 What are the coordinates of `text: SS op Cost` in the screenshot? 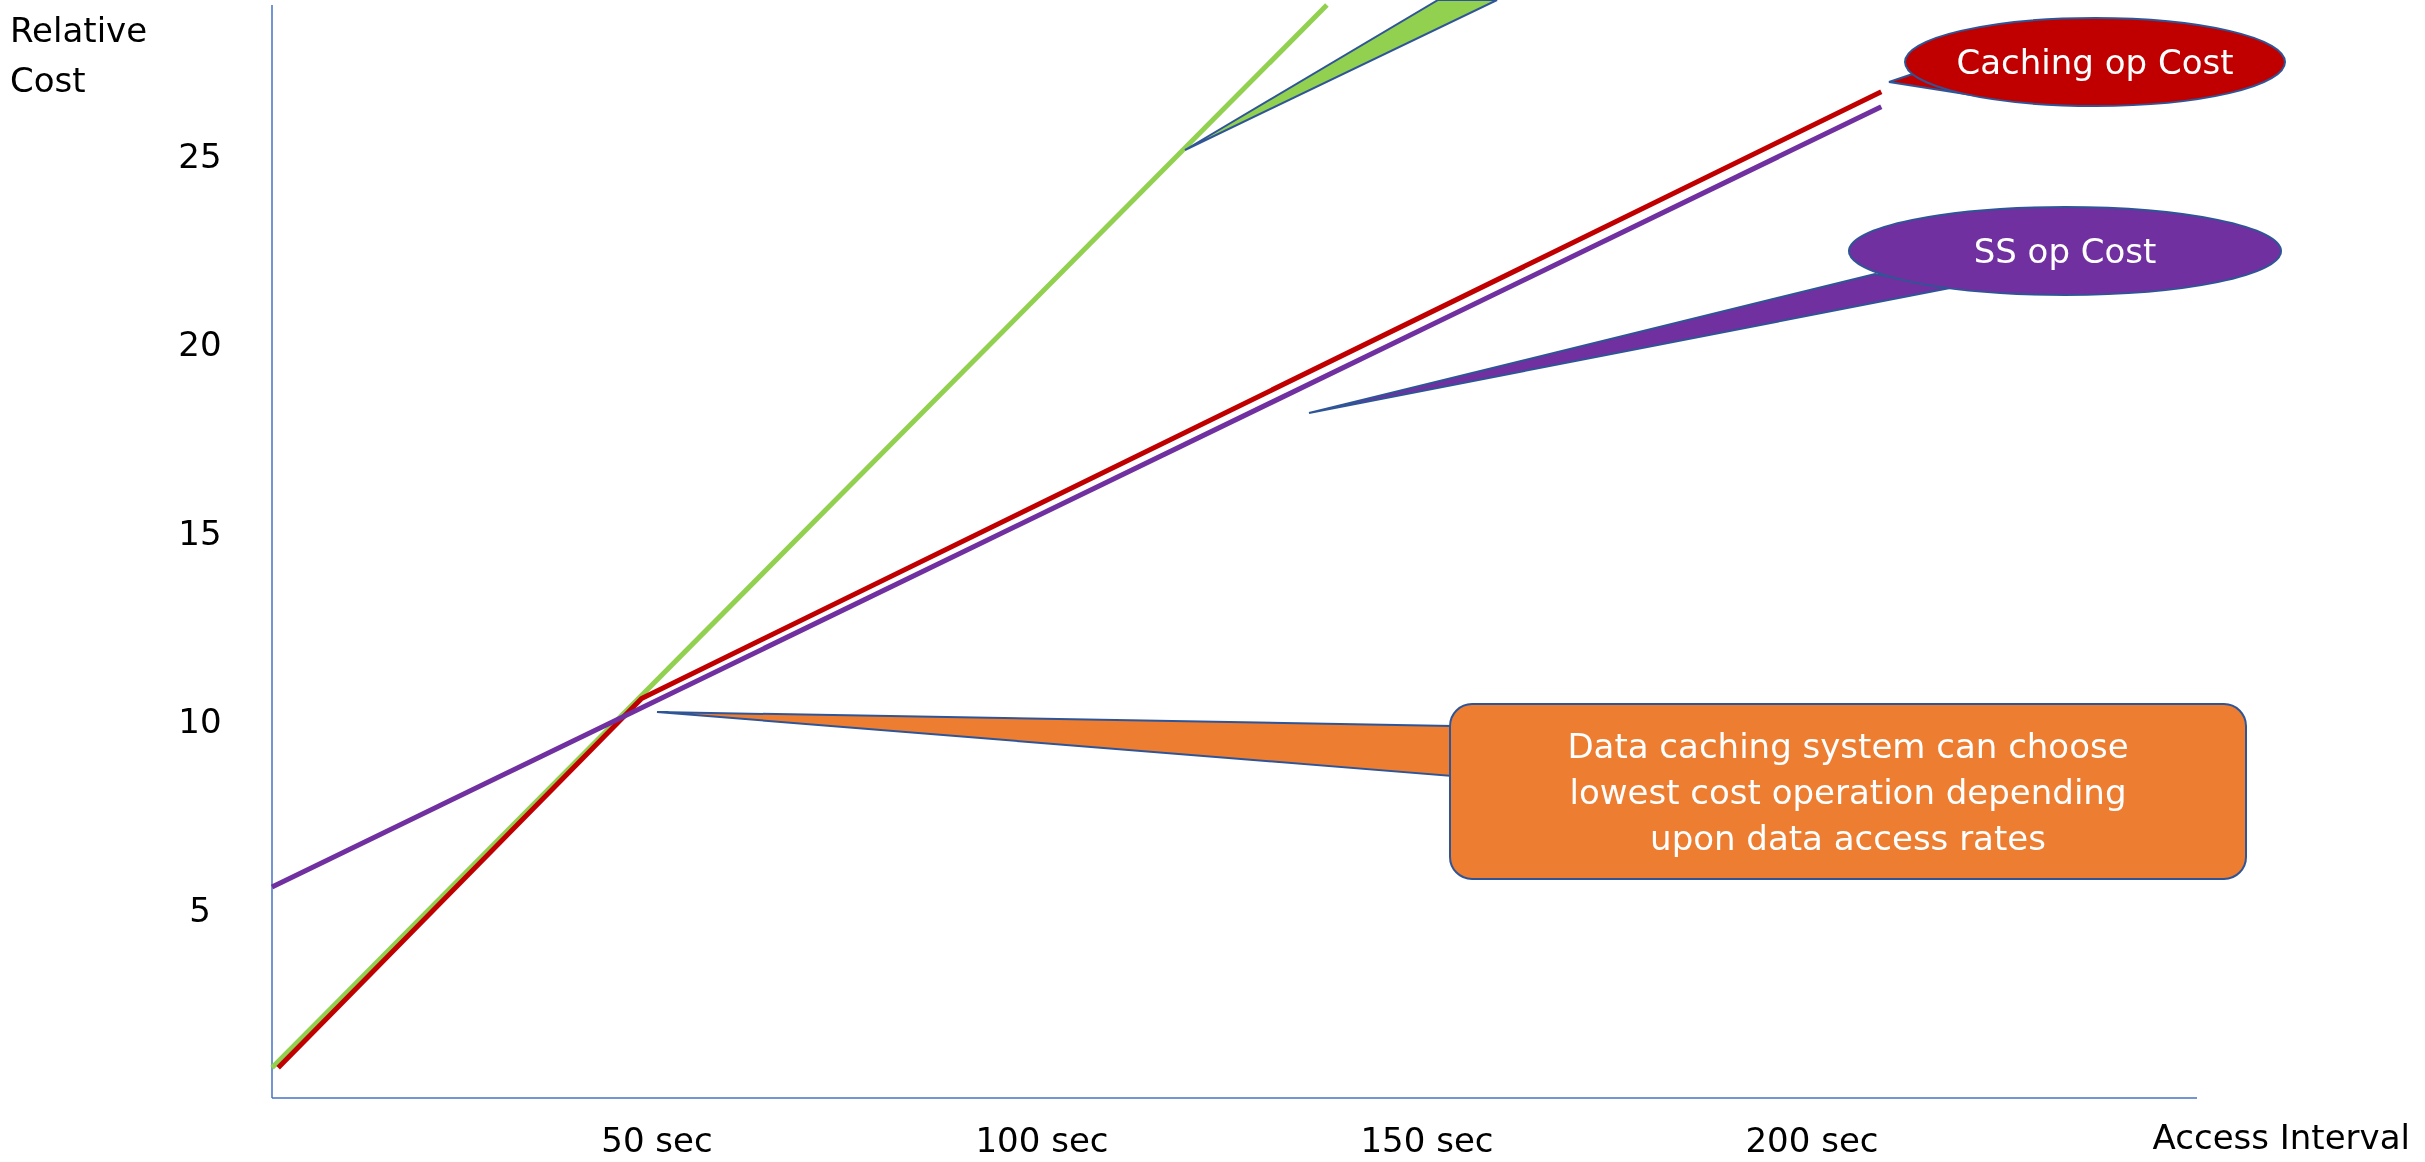 It's located at (2065, 251).